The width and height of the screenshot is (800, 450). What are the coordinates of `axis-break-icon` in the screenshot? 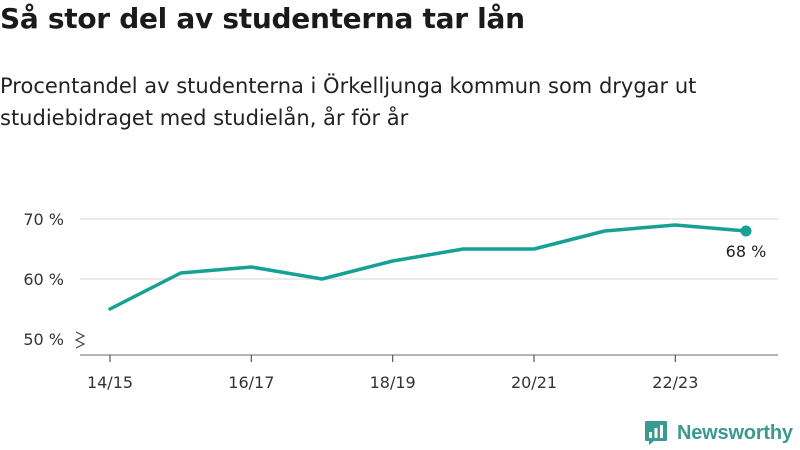 It's located at (80, 340).